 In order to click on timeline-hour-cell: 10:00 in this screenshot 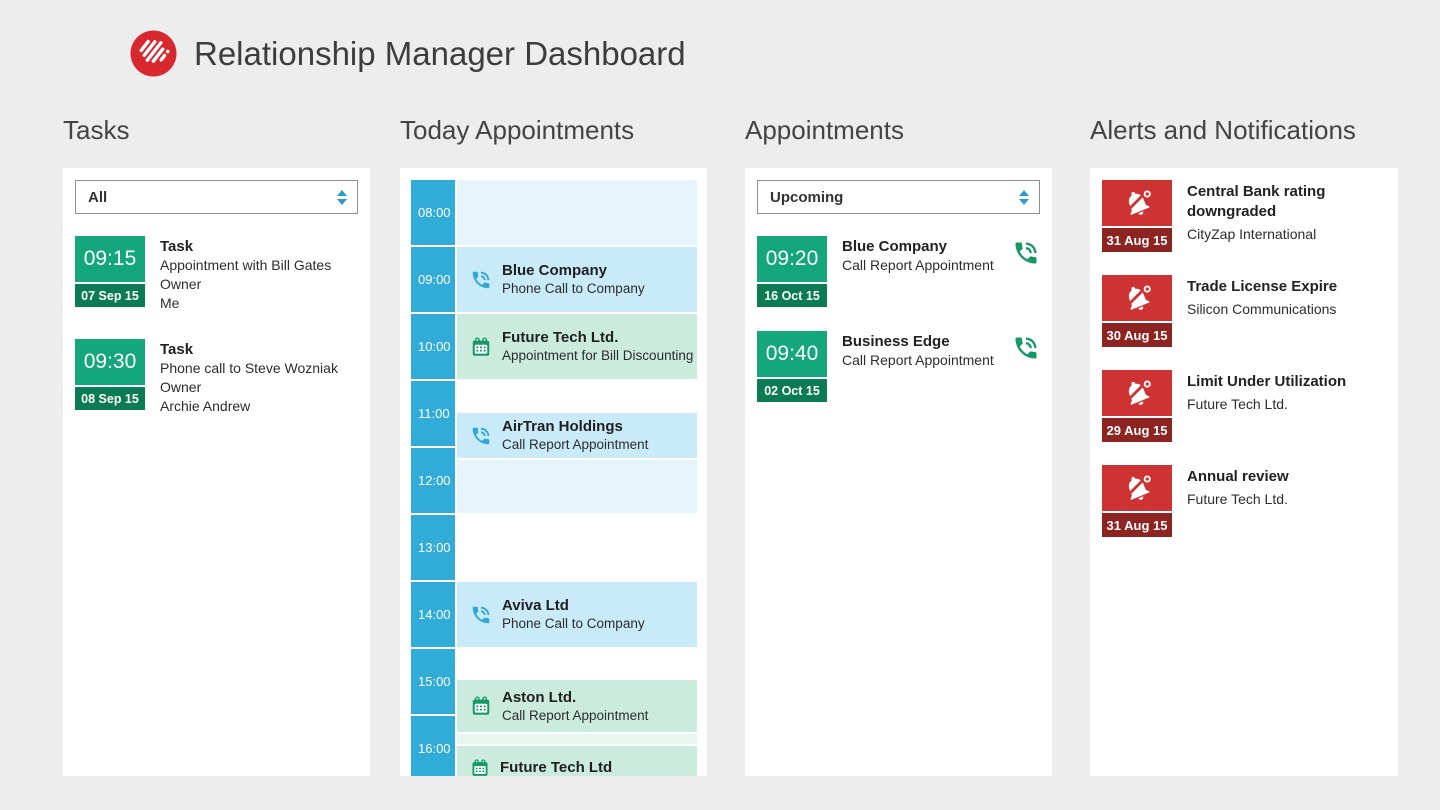, I will do `click(433, 346)`.